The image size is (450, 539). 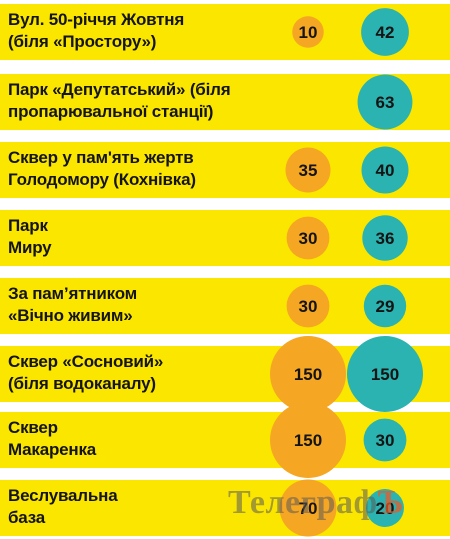 What do you see at coordinates (27, 517) in the screenshot?
I see `row-label-line: база` at bounding box center [27, 517].